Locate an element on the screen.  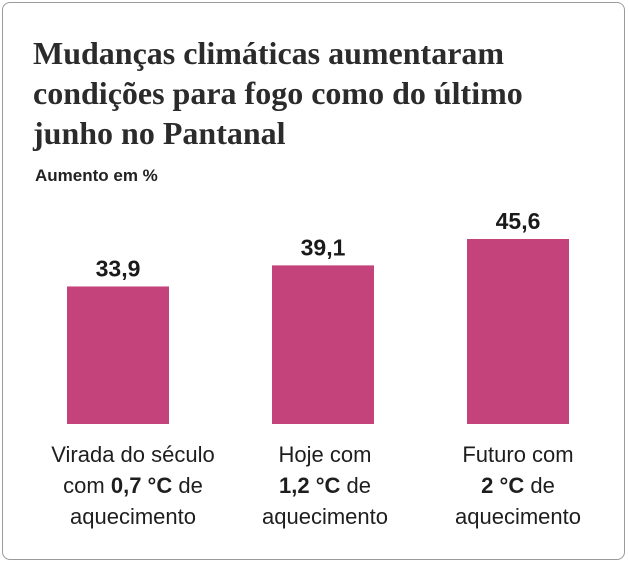
bar-value-label: 39,1 is located at coordinates (323, 247).